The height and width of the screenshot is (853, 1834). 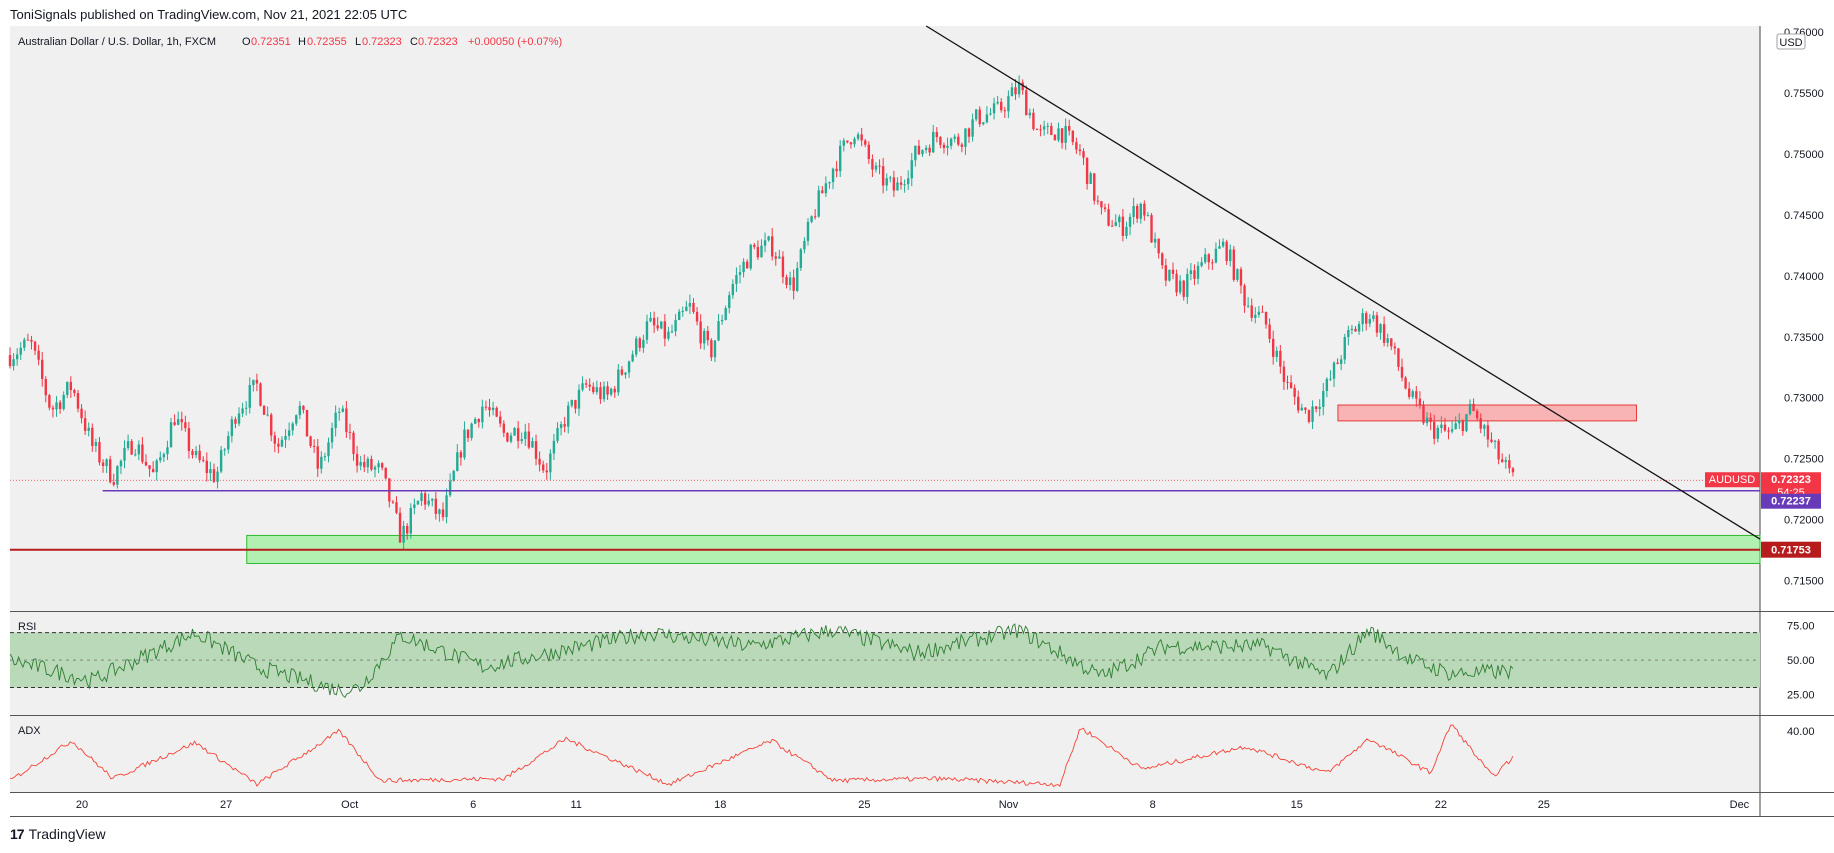 What do you see at coordinates (58, 834) in the screenshot?
I see `tradingview-logo: 17 TradingView` at bounding box center [58, 834].